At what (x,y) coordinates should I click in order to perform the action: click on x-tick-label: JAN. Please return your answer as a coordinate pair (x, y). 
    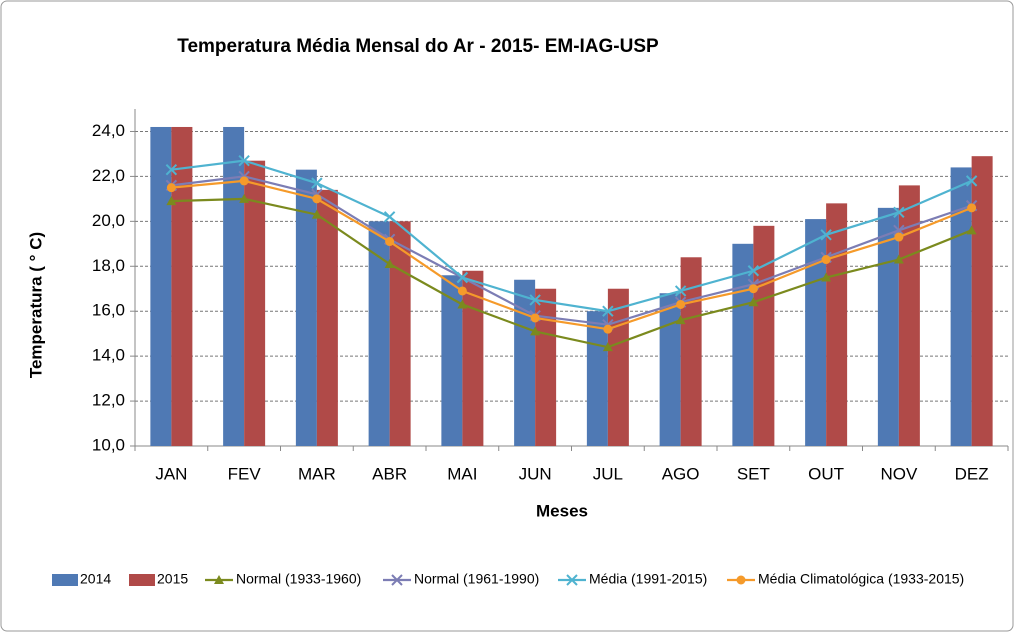
    Looking at the image, I should click on (171, 473).